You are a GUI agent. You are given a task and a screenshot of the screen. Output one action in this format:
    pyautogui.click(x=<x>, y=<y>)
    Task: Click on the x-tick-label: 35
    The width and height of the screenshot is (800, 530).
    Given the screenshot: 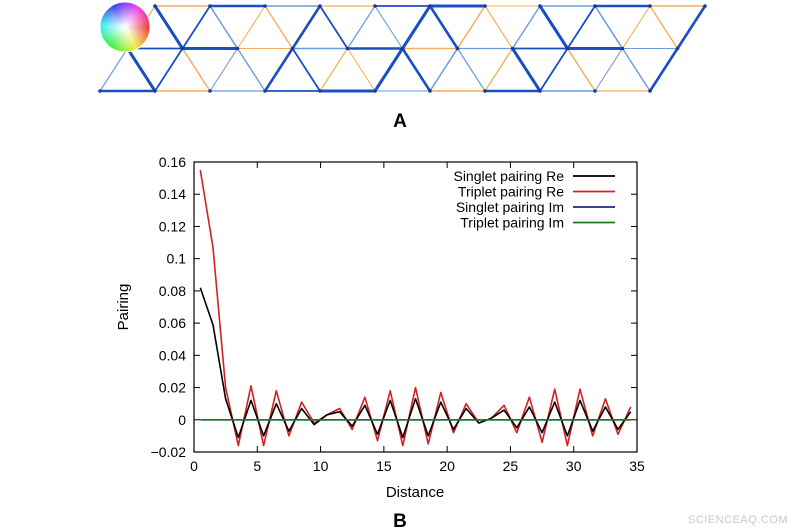 What is the action you would take?
    pyautogui.click(x=637, y=466)
    